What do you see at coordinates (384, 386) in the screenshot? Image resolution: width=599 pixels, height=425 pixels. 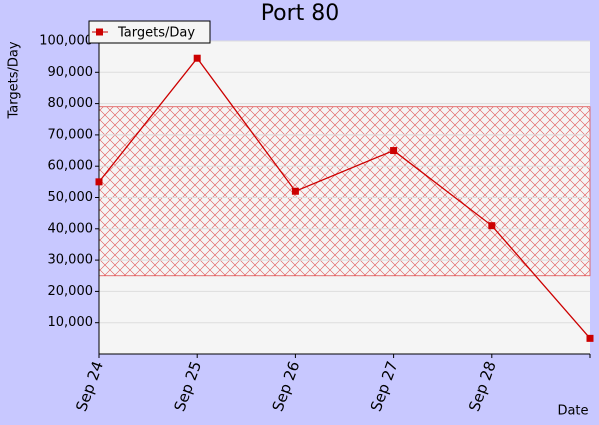 I see `x-tick-label: Sep 27` at bounding box center [384, 386].